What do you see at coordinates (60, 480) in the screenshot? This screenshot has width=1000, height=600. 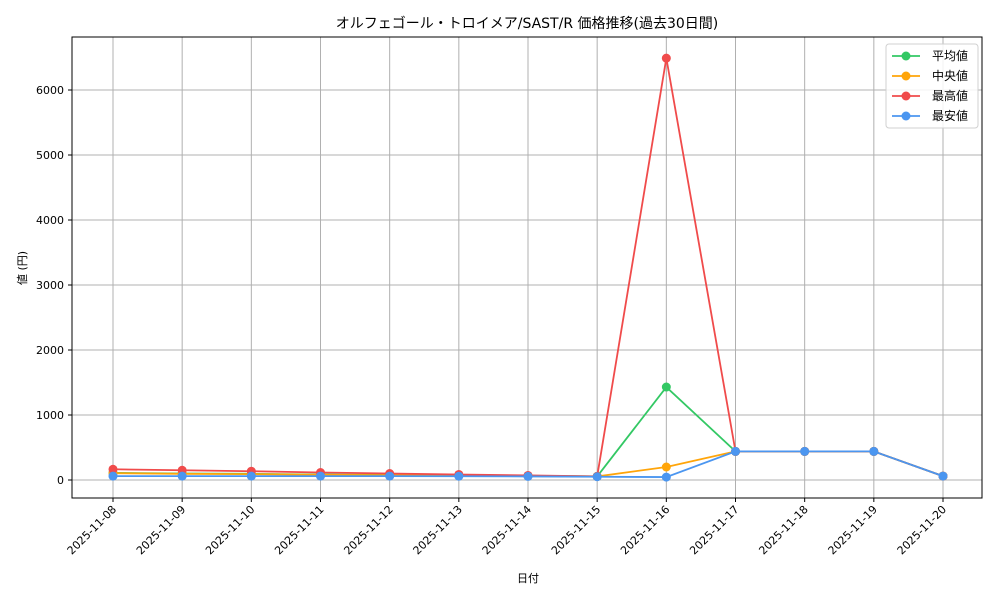 I see `y-tick-label: 0` at bounding box center [60, 480].